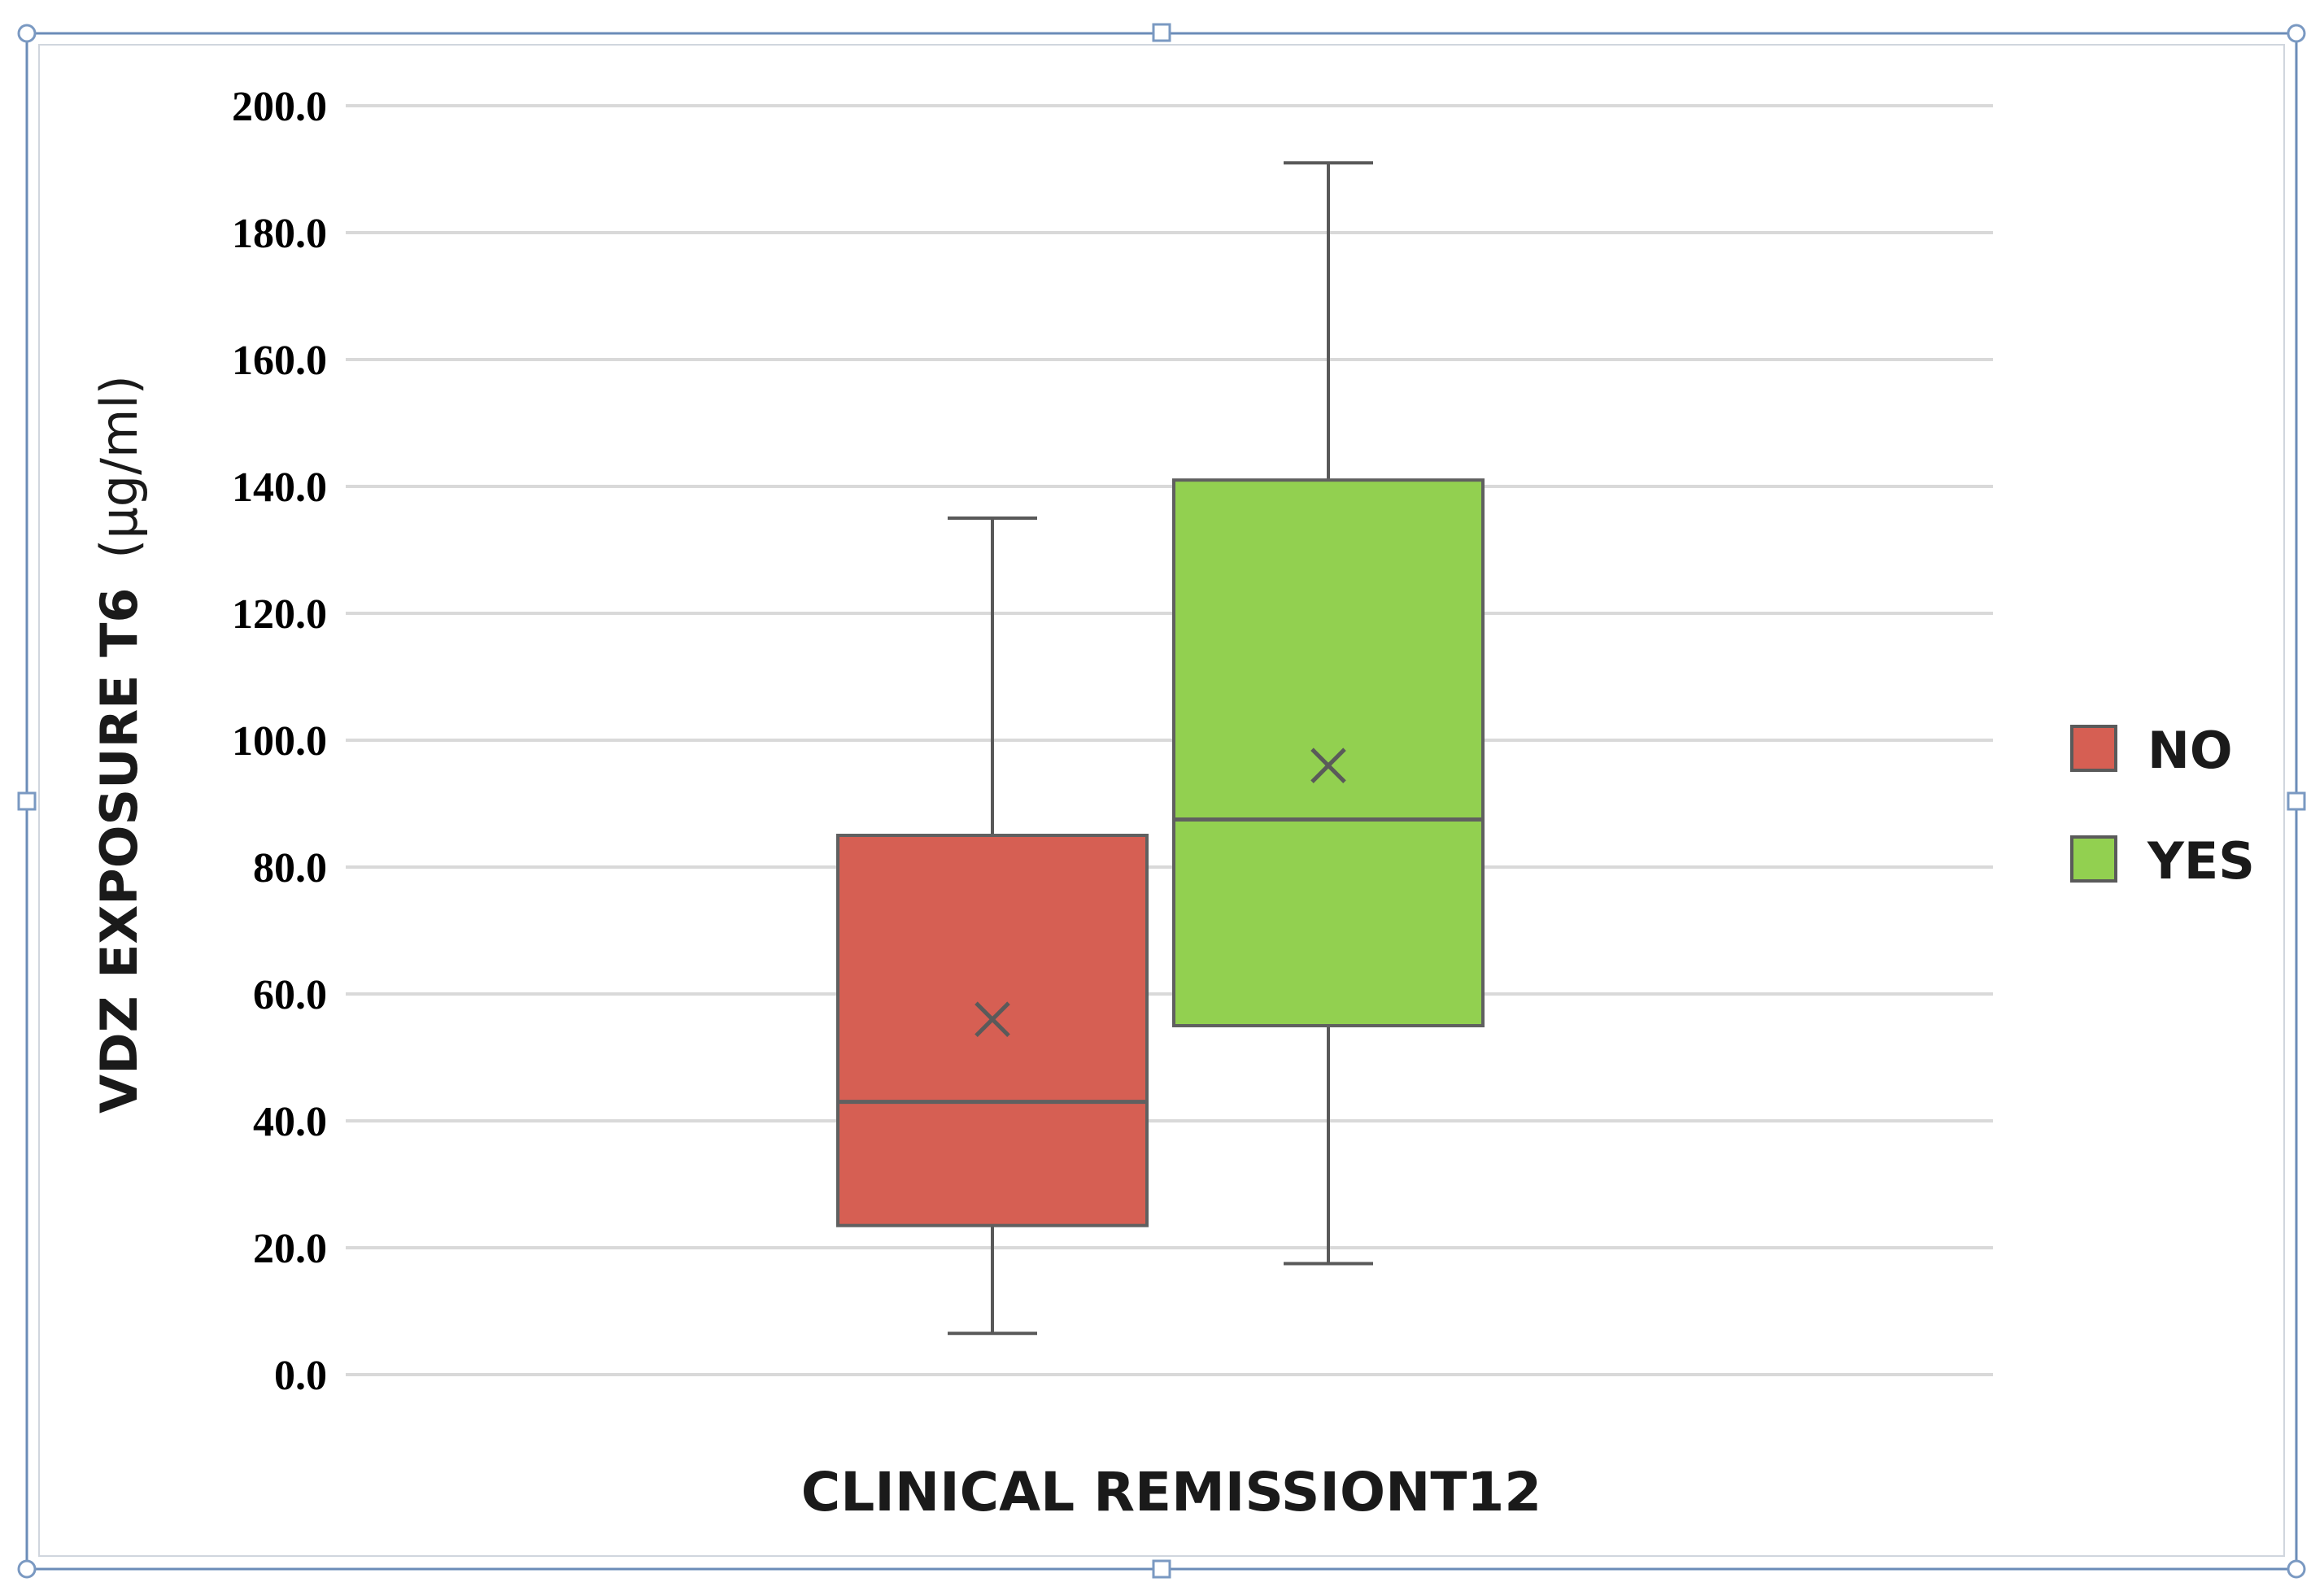 The height and width of the screenshot is (1591, 2324). What do you see at coordinates (2190, 750) in the screenshot?
I see `legend-label: NO` at bounding box center [2190, 750].